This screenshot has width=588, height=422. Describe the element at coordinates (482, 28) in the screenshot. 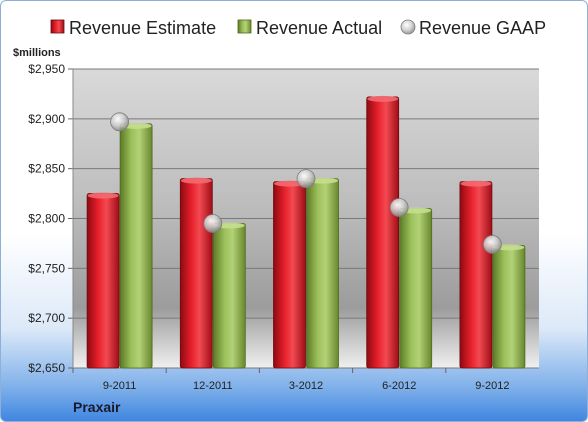

I see `legend-label: Revenue GAAP` at that location.